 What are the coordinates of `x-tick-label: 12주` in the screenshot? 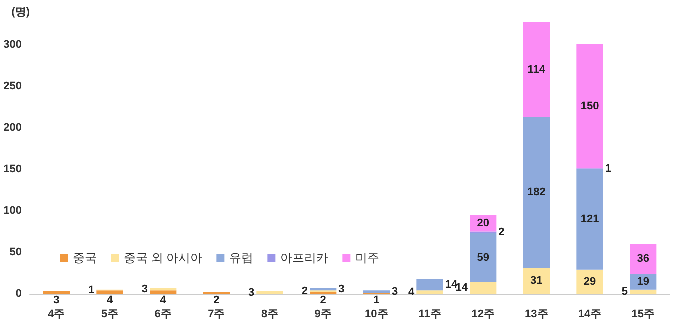 It's located at (483, 314).